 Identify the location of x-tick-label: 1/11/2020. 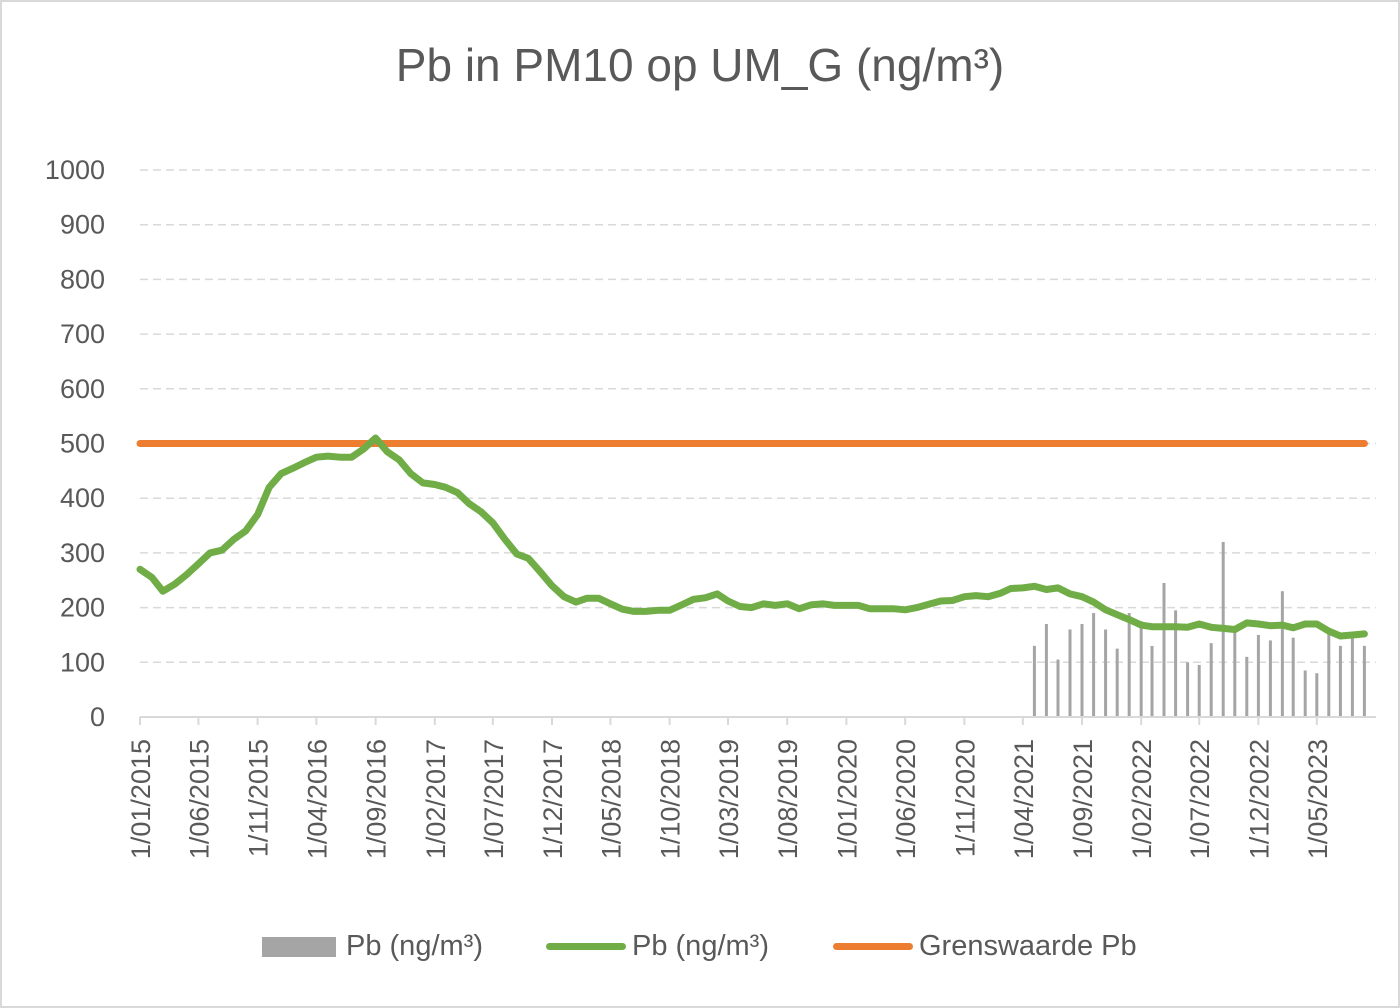
(965, 798).